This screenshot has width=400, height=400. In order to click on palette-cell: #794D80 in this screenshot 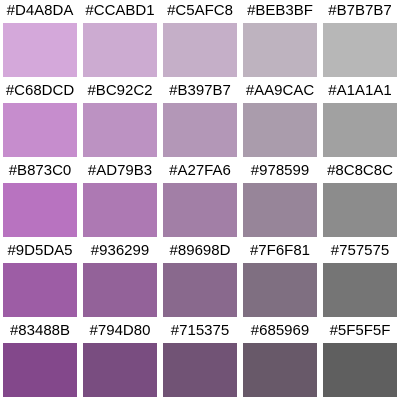, I will do `click(120, 360)`.